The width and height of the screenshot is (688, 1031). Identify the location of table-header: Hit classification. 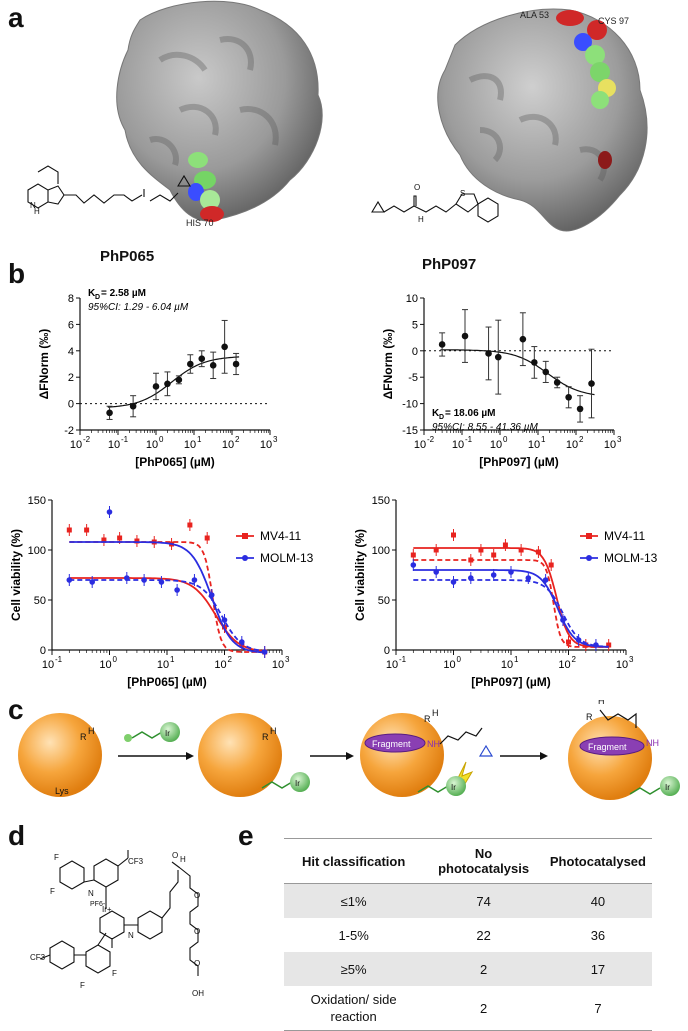
(354, 861).